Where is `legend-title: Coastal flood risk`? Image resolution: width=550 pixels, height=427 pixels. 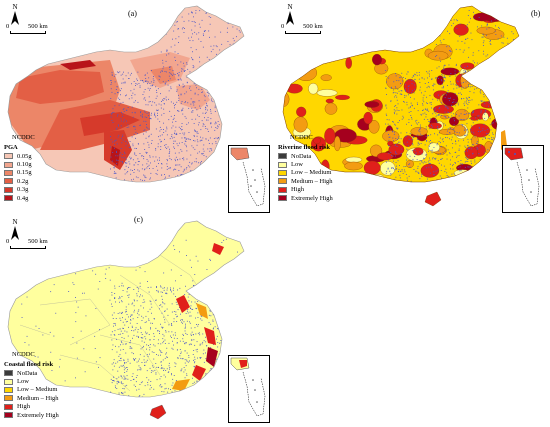
legend-title: Coastal flood risk is located at coordinates (29, 364).